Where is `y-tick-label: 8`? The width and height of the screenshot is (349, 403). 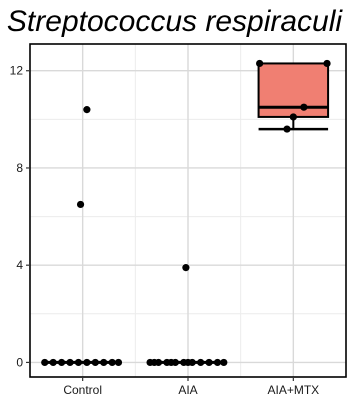
y-tick-label: 8 is located at coordinates (19, 168).